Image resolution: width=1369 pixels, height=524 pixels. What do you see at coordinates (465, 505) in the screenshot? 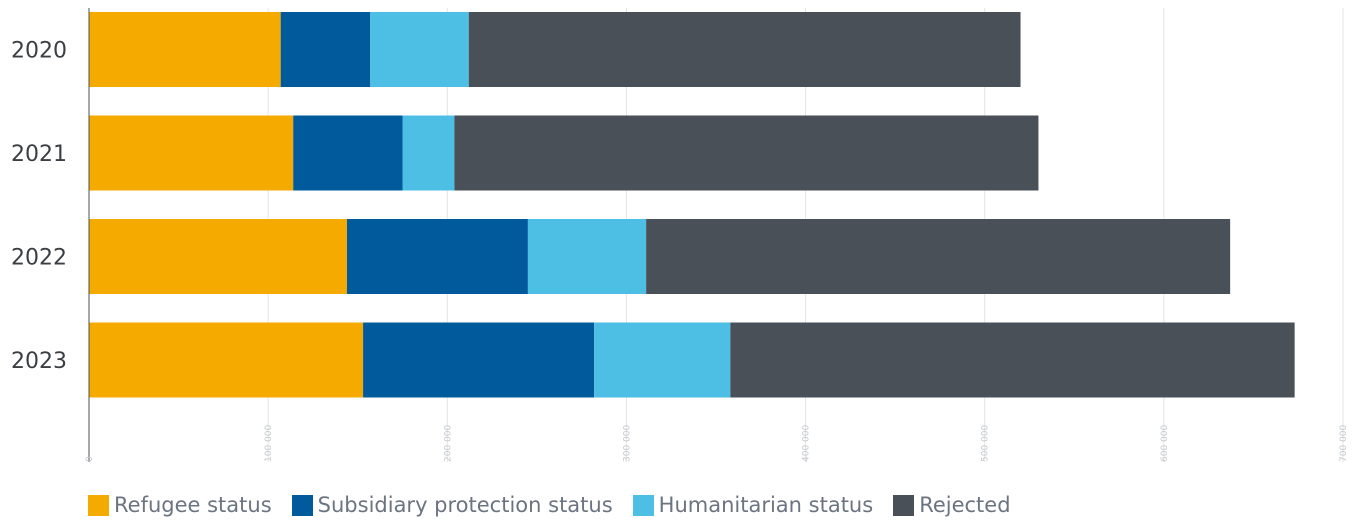
I see `legend-label-subsidiary: Subsidiary protection status` at bounding box center [465, 505].